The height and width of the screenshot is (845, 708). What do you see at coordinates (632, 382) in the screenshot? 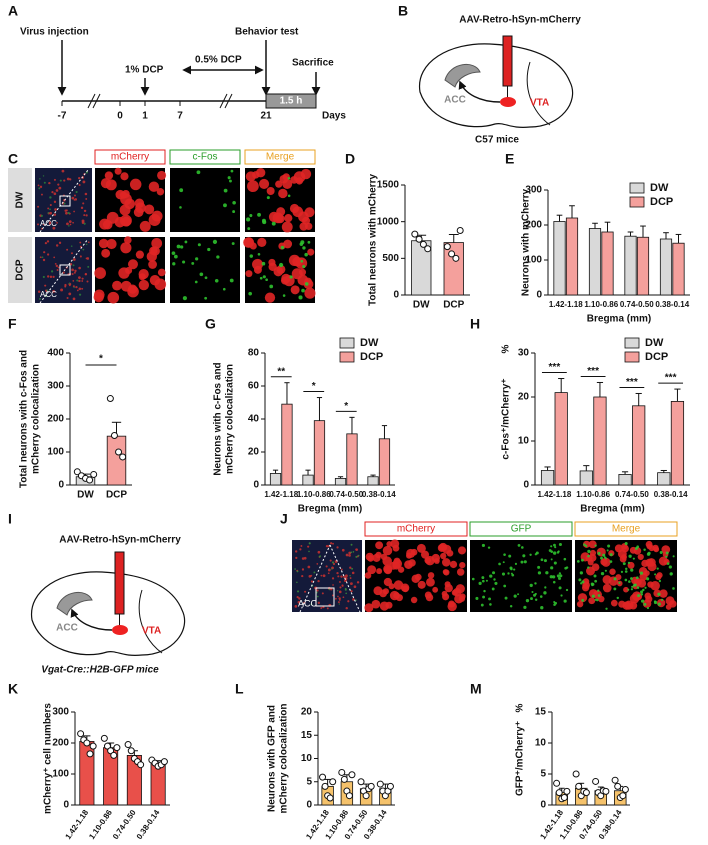
I see `significance-label: ***` at bounding box center [632, 382].